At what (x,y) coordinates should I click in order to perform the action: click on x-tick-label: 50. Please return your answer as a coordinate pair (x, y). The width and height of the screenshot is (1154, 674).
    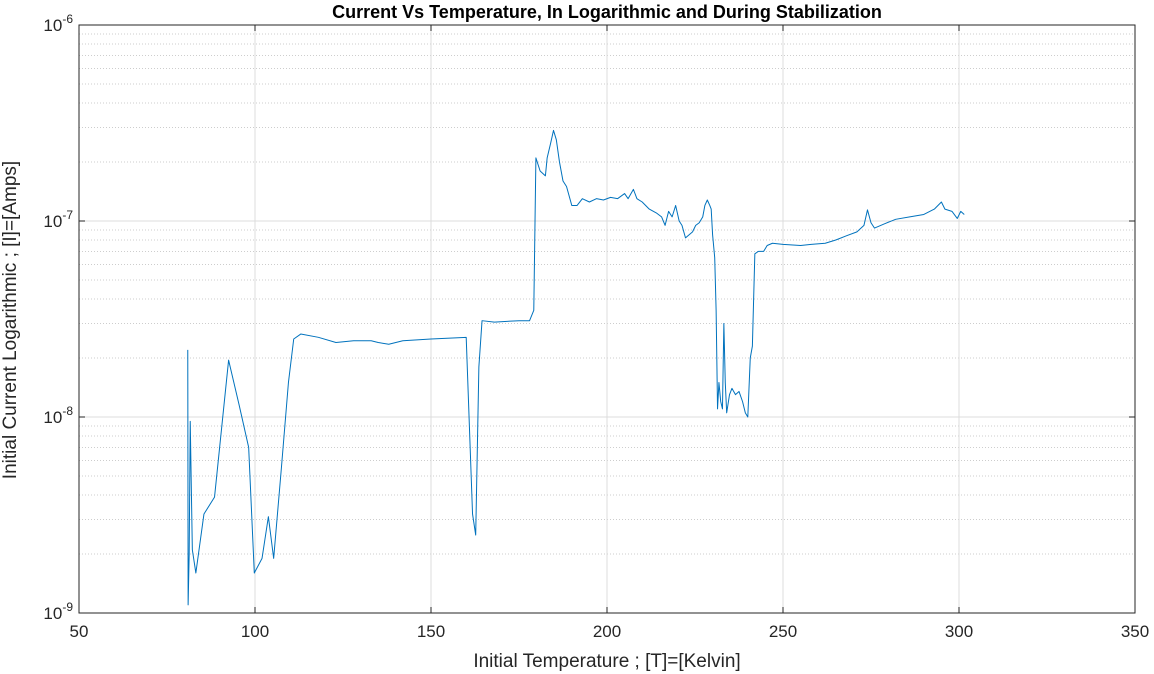
    Looking at the image, I should click on (79, 631).